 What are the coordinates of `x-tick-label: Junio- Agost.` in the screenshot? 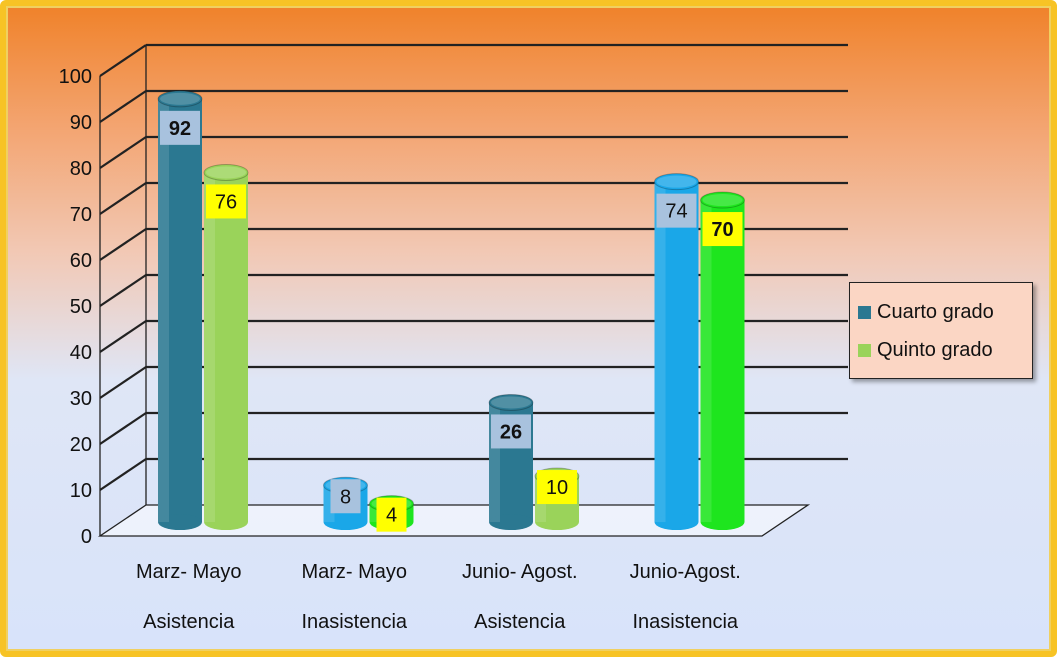 It's located at (520, 572).